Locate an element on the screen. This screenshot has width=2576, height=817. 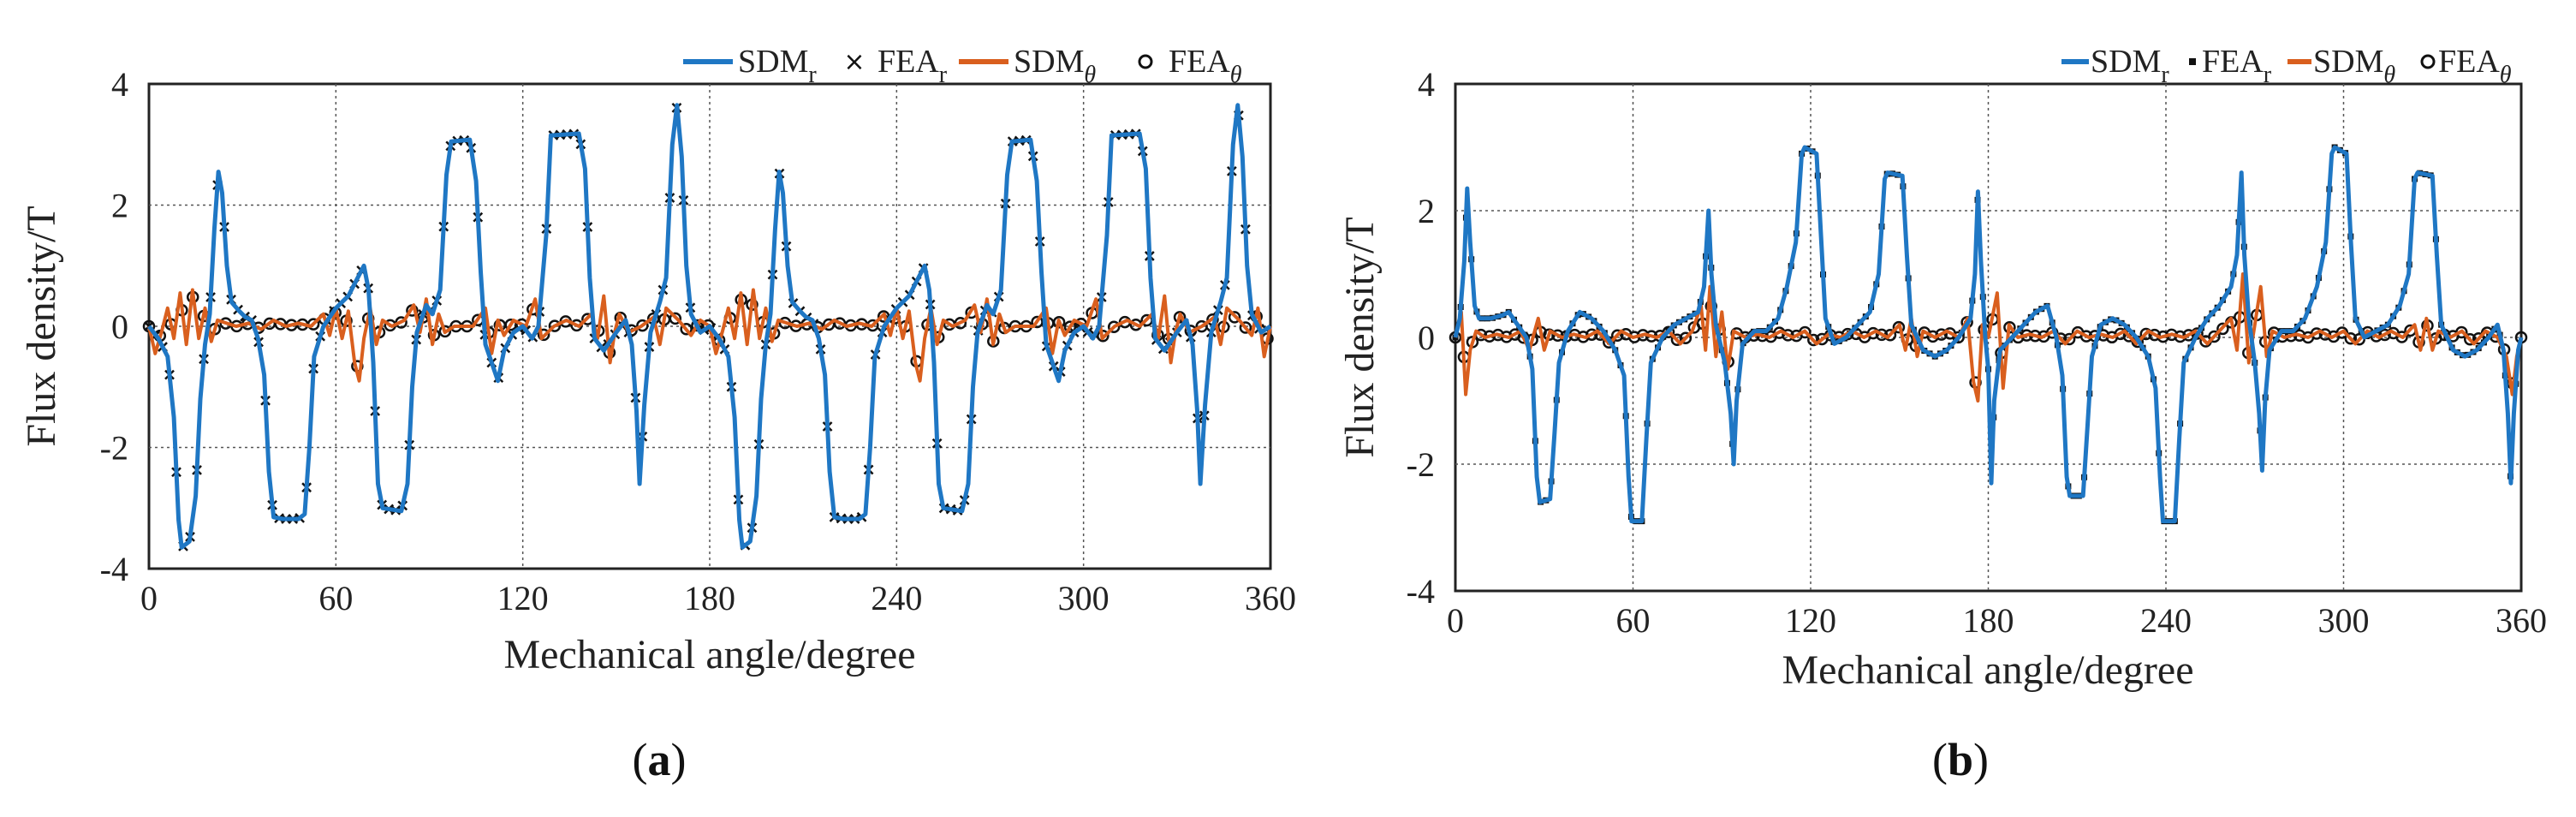
legend-a-fea-theta-label: FEAθ is located at coordinates (1205, 66).